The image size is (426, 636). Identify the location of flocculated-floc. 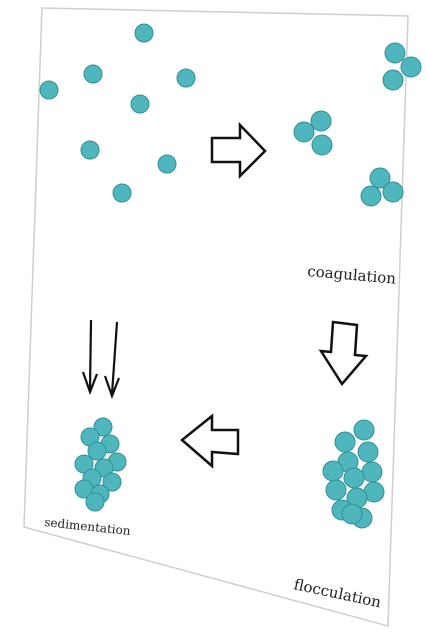
(353, 474).